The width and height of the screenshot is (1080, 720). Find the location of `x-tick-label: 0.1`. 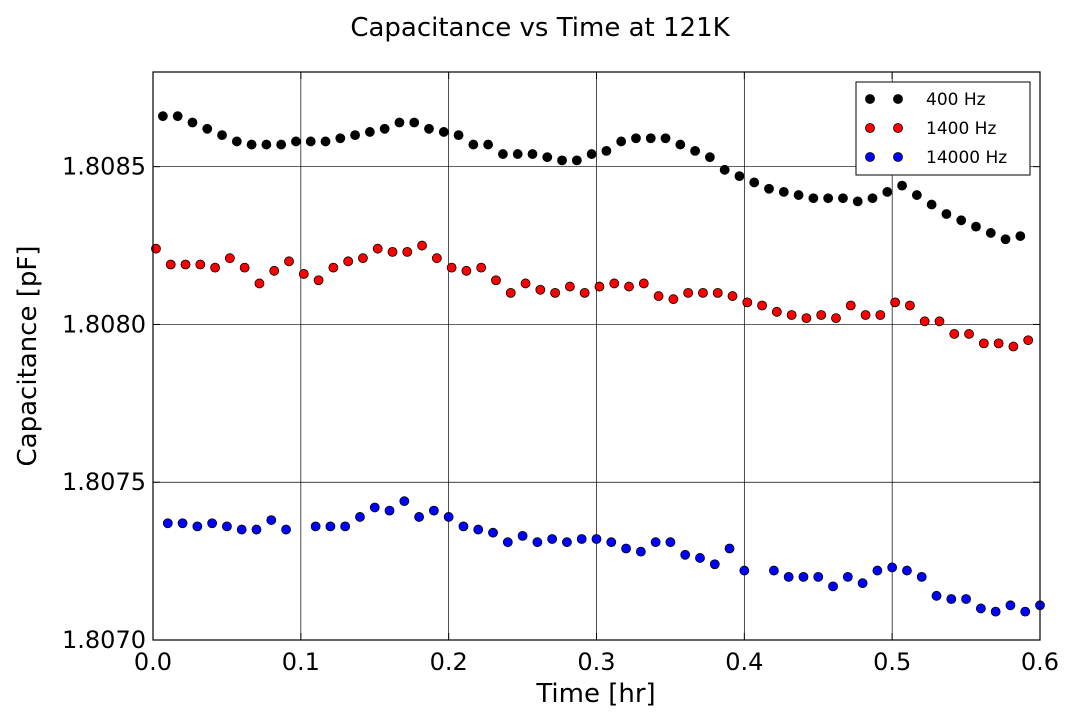

x-tick-label: 0.1 is located at coordinates (301, 662).